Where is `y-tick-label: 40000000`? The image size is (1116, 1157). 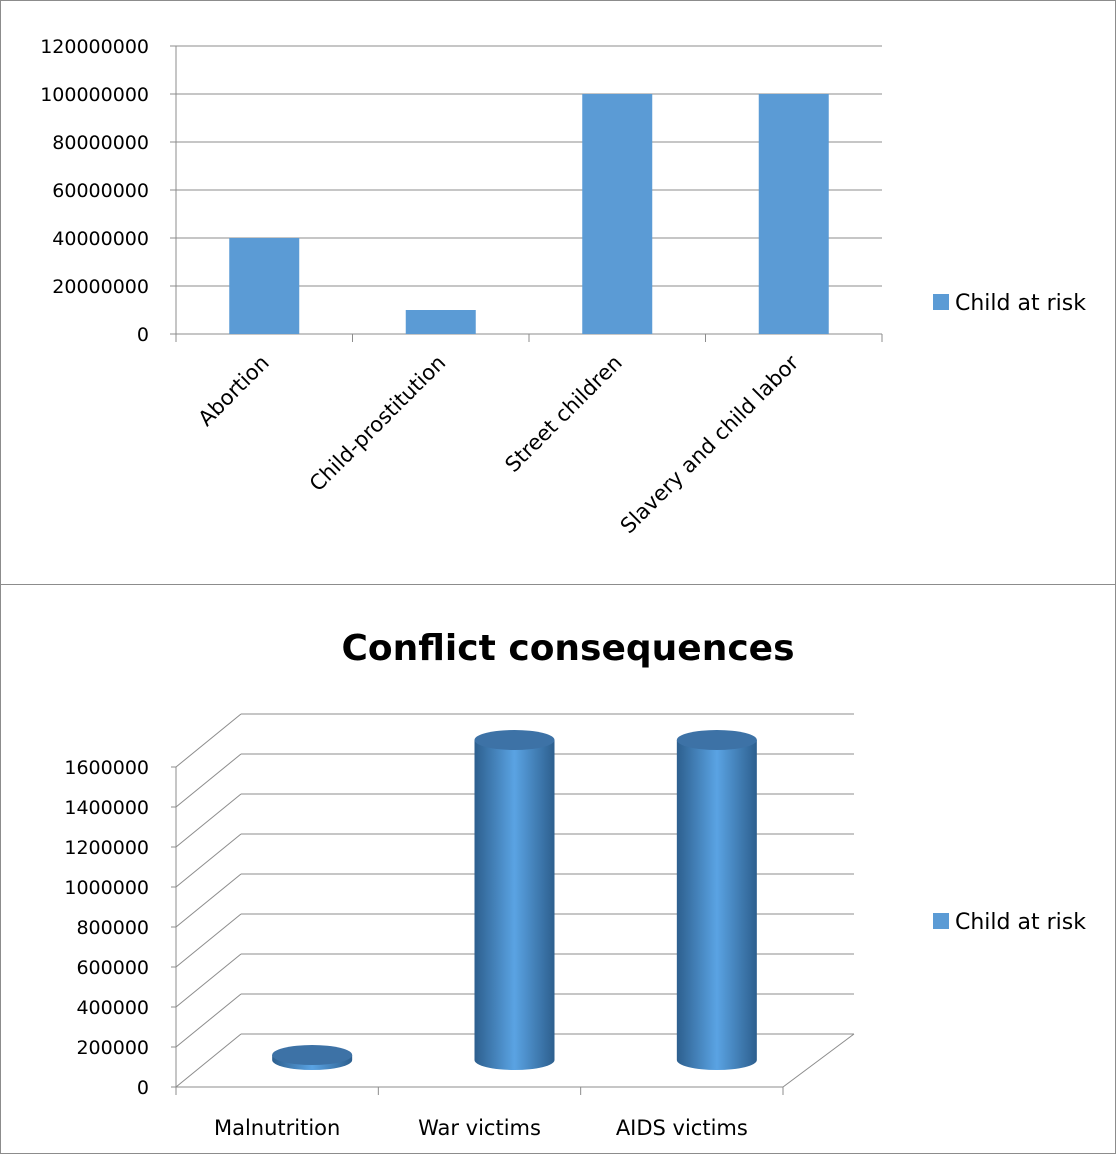
y-tick-label: 40000000 is located at coordinates (100, 239).